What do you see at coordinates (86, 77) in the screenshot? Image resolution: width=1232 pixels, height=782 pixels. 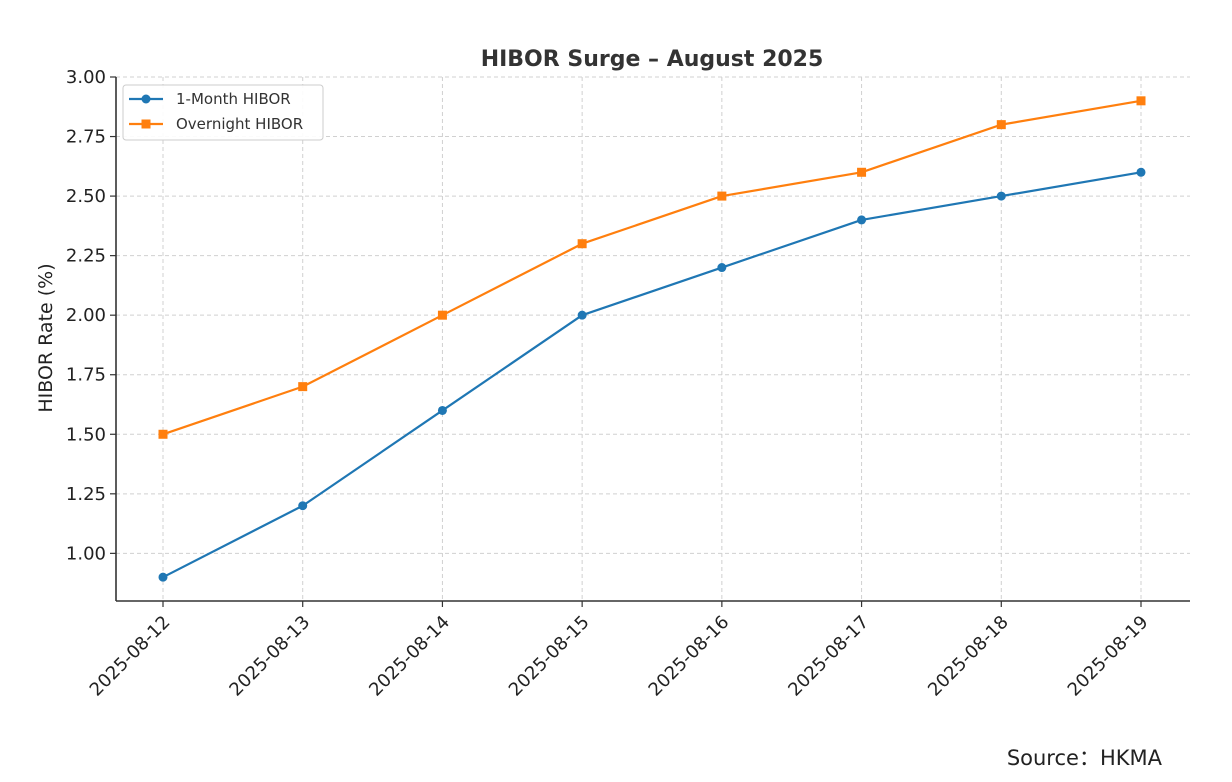 I see `y-tick-label: 3.00` at bounding box center [86, 77].